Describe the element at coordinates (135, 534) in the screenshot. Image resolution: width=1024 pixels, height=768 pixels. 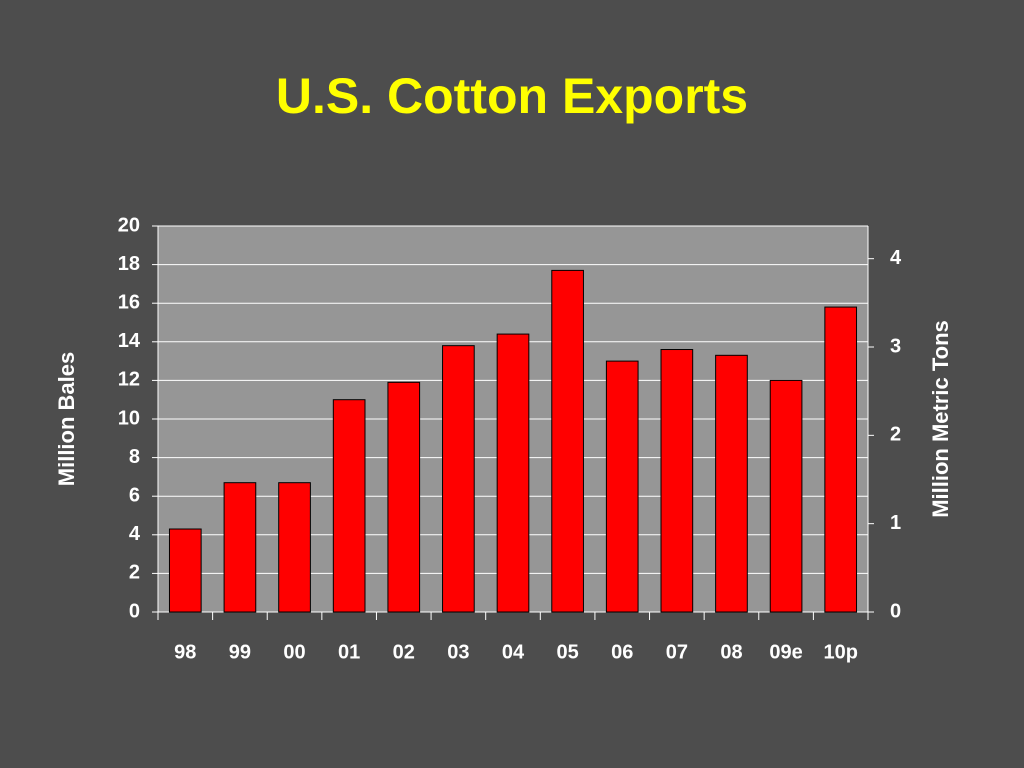
I see `y-tick-label: 4` at that location.